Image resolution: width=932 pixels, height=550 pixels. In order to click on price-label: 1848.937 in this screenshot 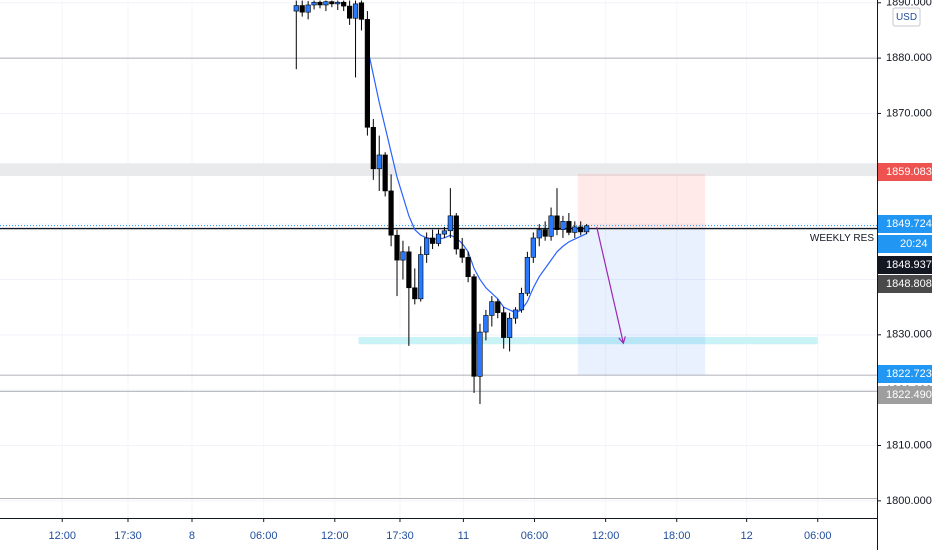, I will do `click(909, 265)`.